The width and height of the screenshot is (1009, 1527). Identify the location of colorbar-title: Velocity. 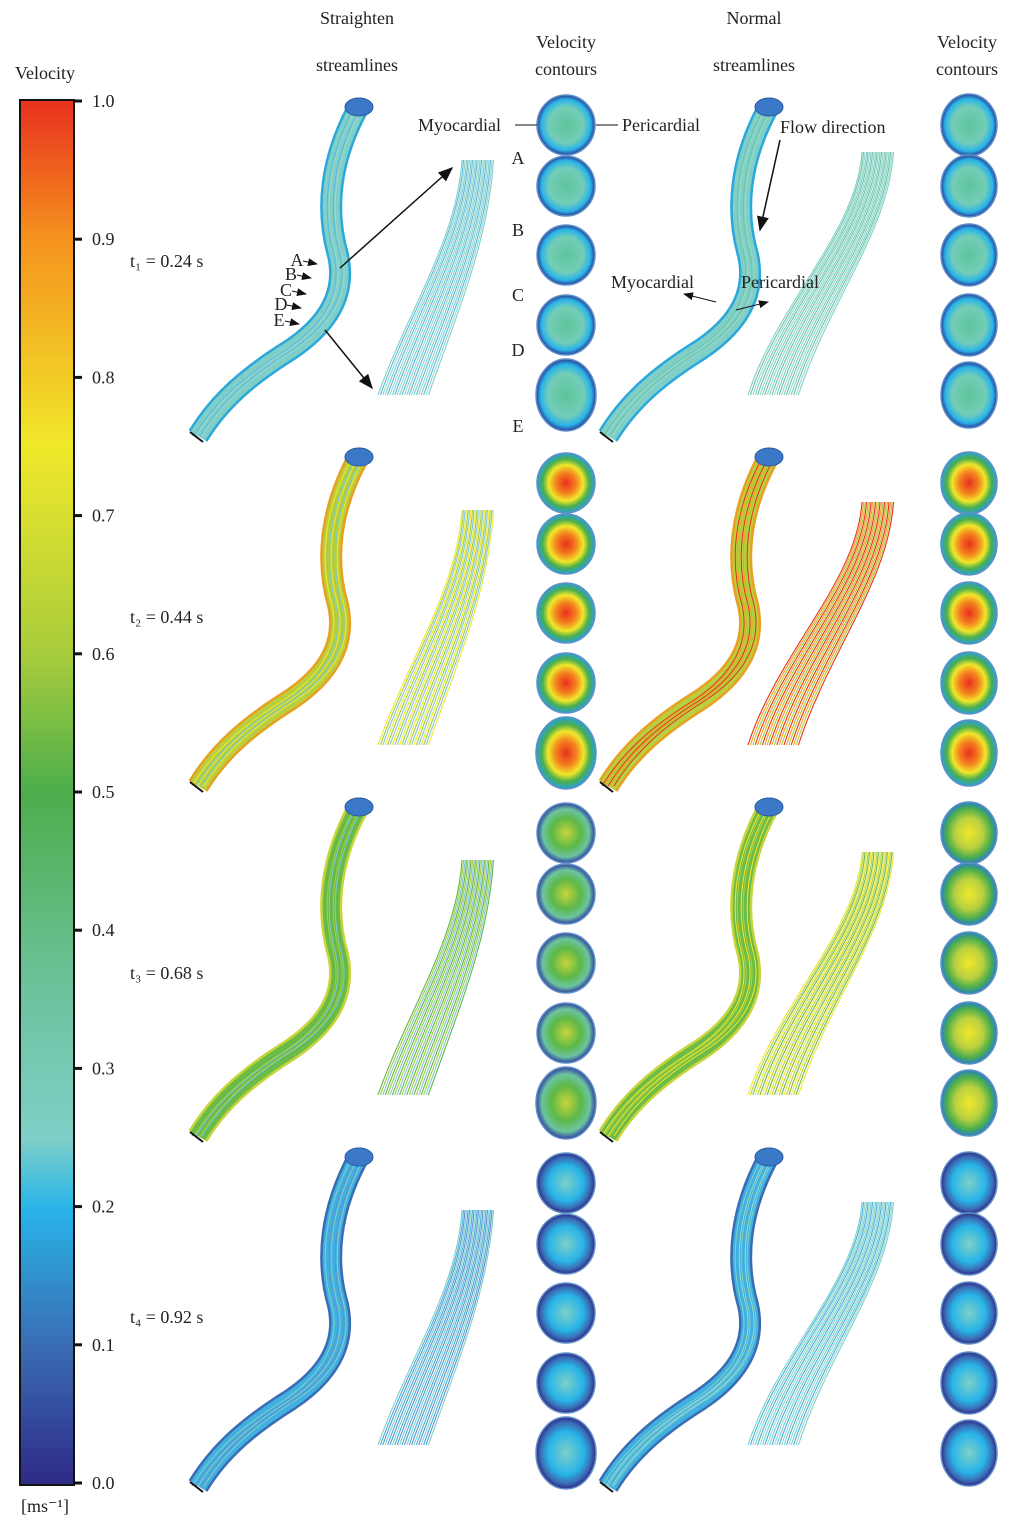
(45, 73).